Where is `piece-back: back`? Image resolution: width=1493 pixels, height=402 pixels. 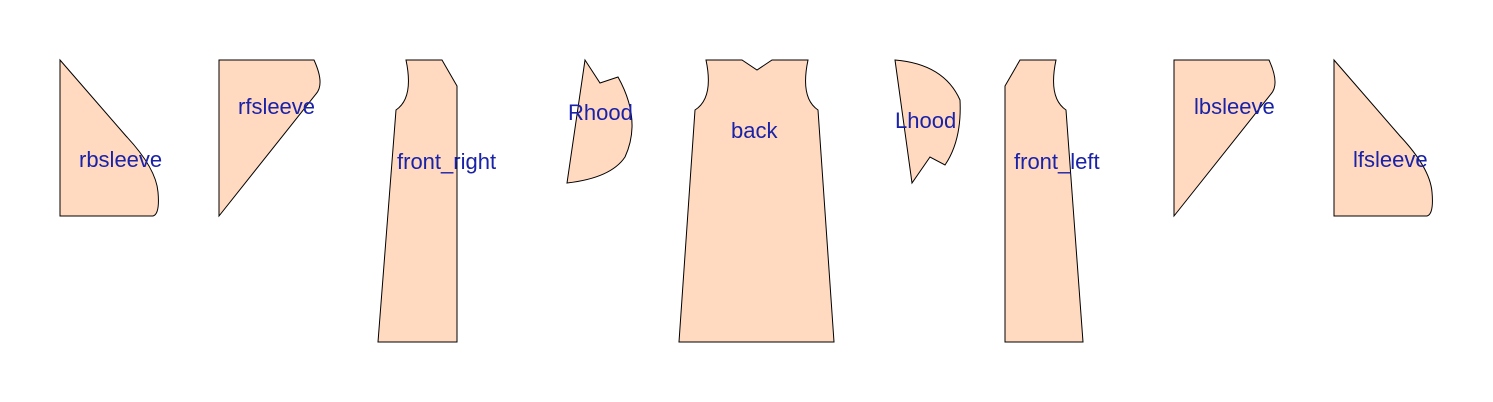 piece-back: back is located at coordinates (756, 201).